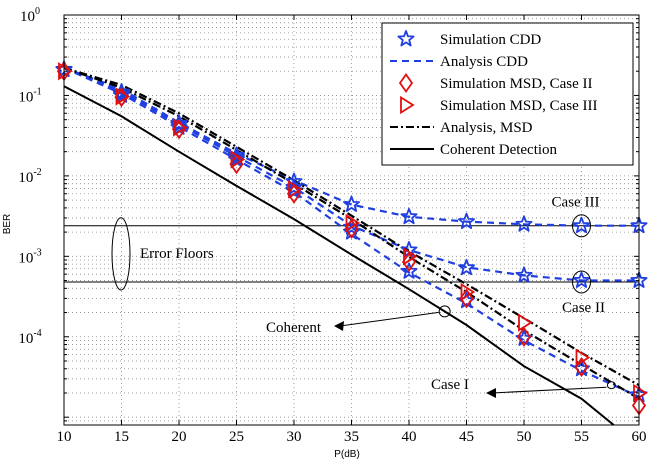 This screenshot has width=654, height=463. What do you see at coordinates (121, 254) in the screenshot?
I see `error-floors-ellipse` at bounding box center [121, 254].